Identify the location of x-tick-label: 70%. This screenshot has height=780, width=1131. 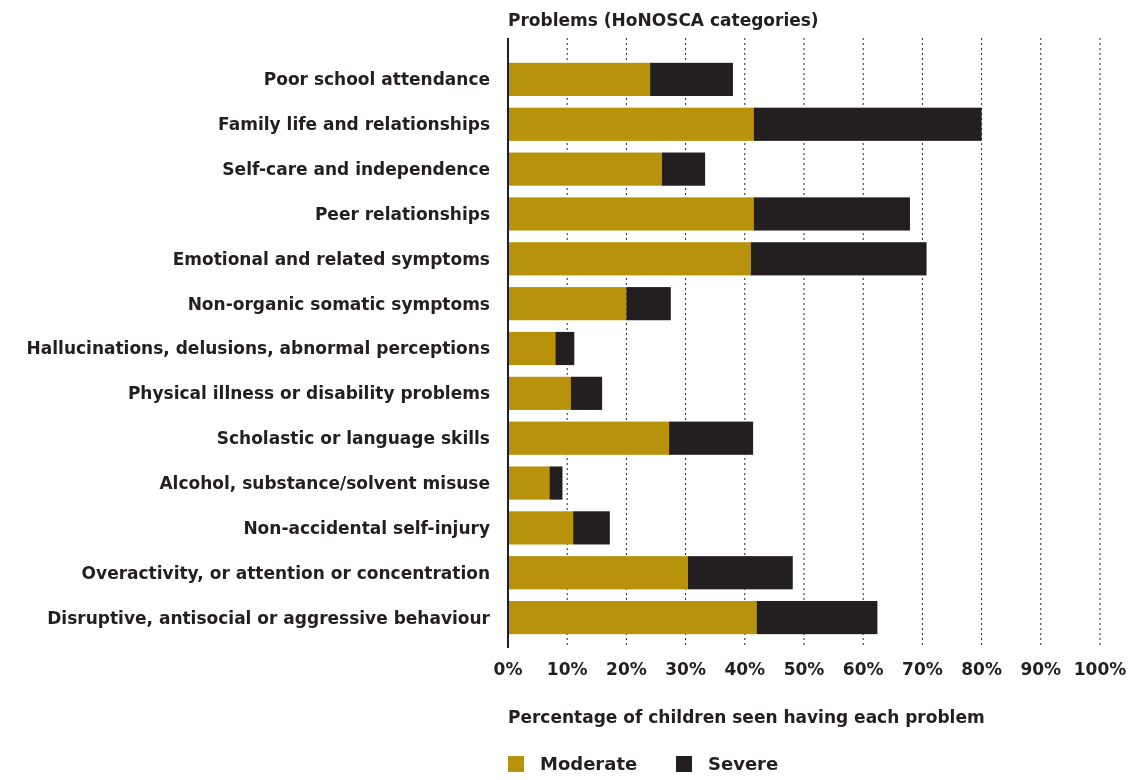
(922, 669).